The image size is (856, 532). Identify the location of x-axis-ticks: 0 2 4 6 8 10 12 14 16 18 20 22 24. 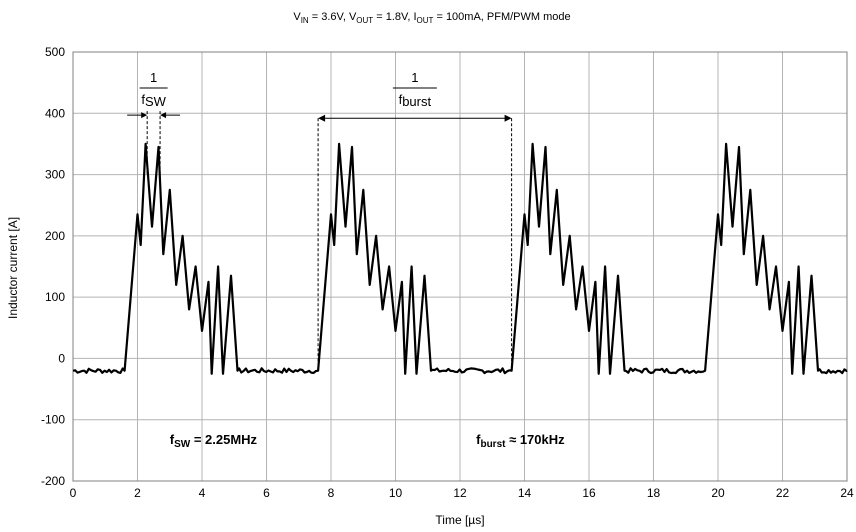
(462, 493).